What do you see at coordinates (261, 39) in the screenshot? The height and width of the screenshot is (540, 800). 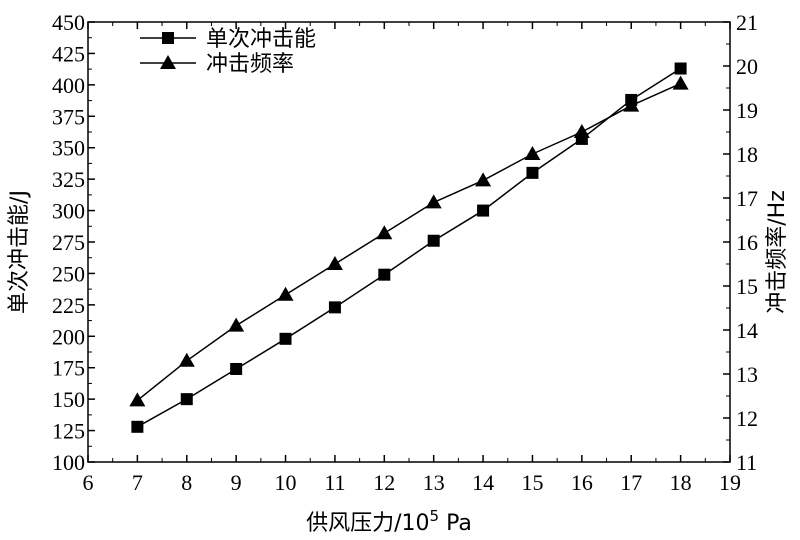 I see `legend-label: 单次冲击能` at bounding box center [261, 39].